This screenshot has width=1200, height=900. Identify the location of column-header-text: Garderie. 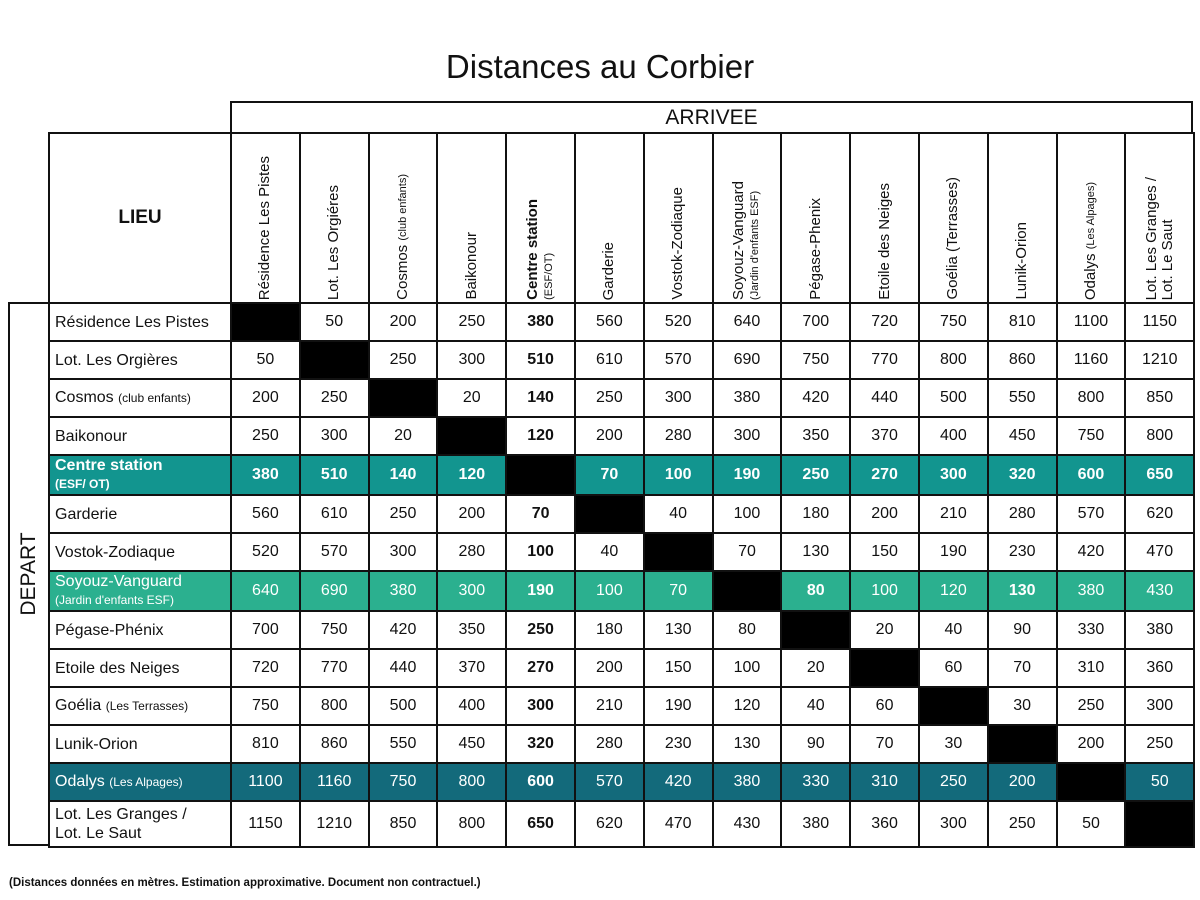
(608, 271).